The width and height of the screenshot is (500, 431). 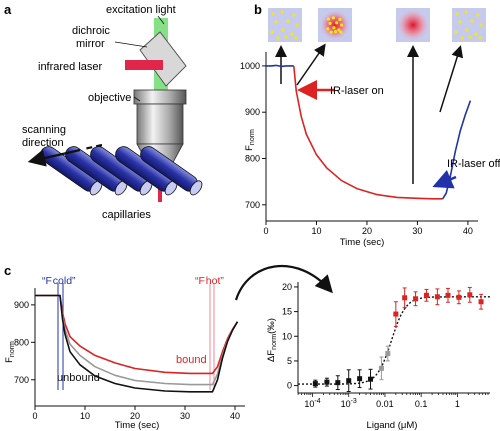 I want to click on panel-d-ytick-label: 20, so click(x=287, y=287).